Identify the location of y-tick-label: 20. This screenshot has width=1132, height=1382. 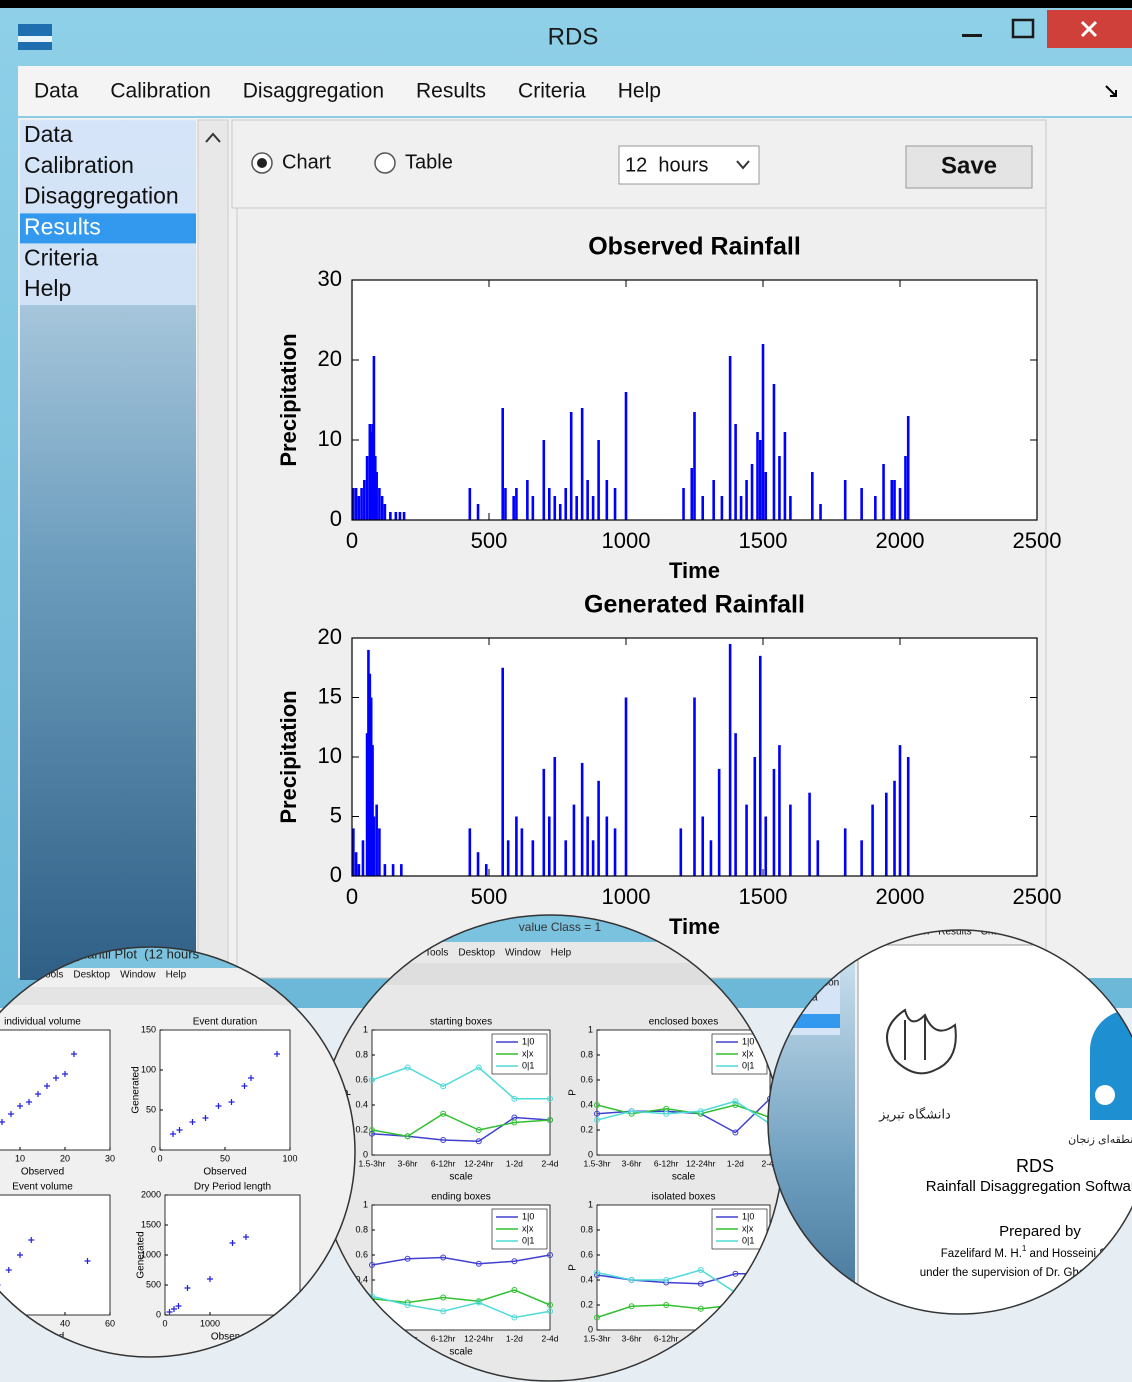
(330, 358).